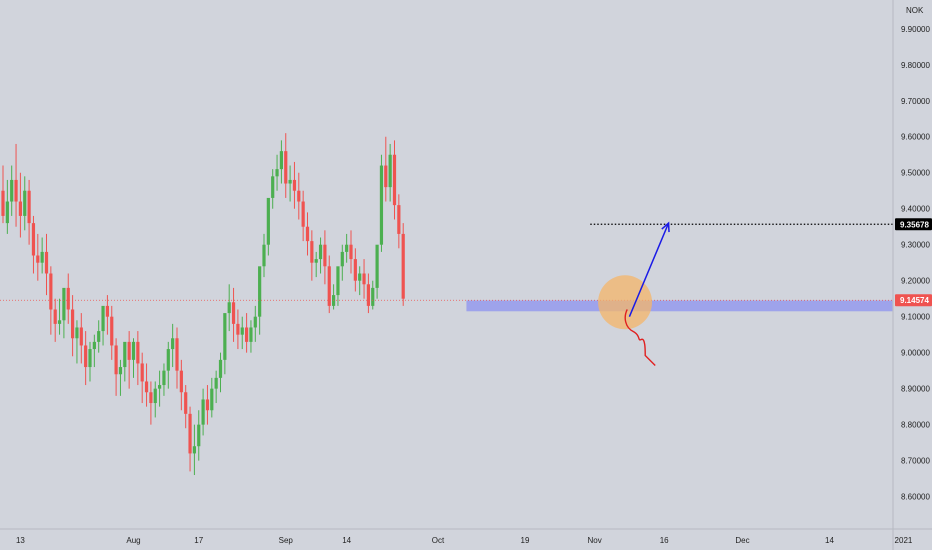 This screenshot has height=550, width=932. What do you see at coordinates (286, 540) in the screenshot?
I see `x-tick-label: Sep` at bounding box center [286, 540].